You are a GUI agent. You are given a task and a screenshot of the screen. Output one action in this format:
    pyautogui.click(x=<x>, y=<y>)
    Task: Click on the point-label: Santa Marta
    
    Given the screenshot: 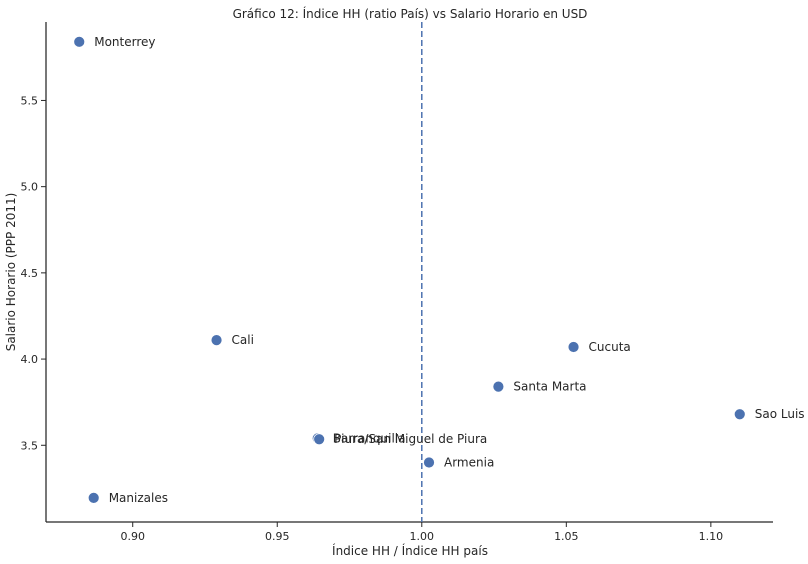 What is the action you would take?
    pyautogui.click(x=549, y=387)
    